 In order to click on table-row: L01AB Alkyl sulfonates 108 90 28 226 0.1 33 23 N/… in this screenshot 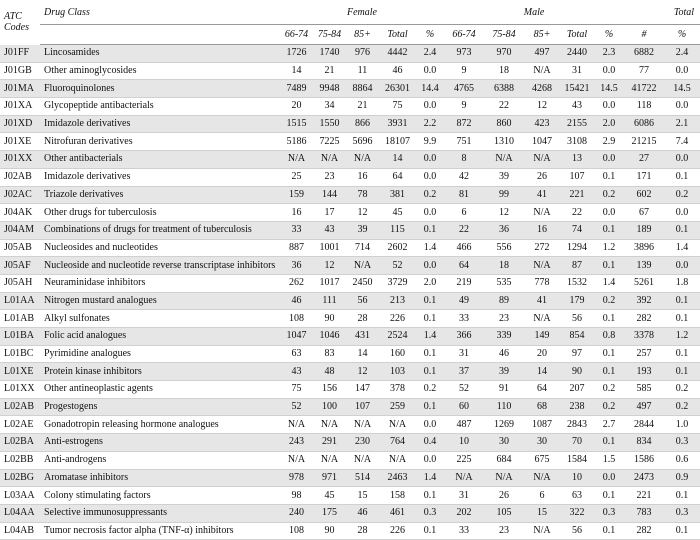, I will do `click(350, 318)`.